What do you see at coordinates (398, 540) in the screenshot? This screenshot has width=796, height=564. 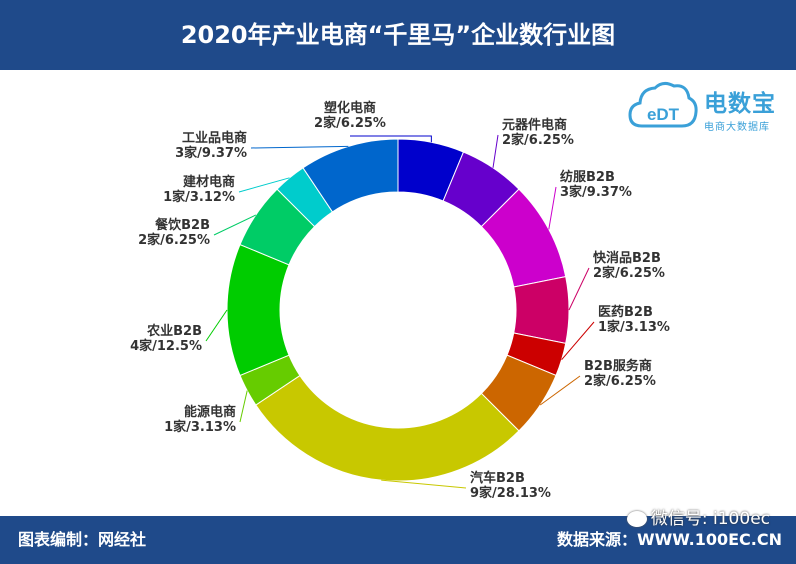 I see `footer-bar: 图表编制：网经社 数据来源：WWW.100EC.CN` at bounding box center [398, 540].